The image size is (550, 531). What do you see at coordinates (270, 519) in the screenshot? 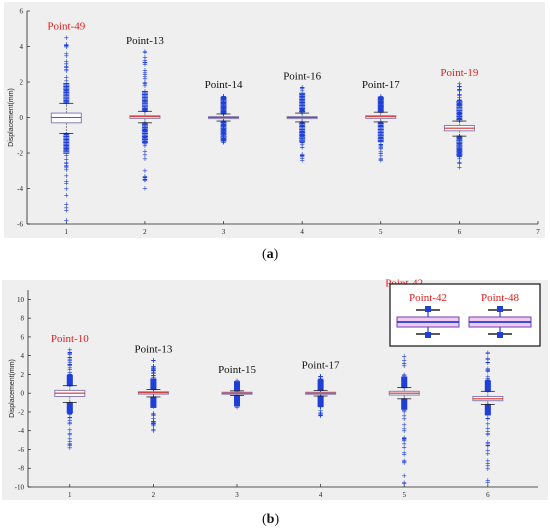
I see `caption-b-letter: b` at bounding box center [270, 519].